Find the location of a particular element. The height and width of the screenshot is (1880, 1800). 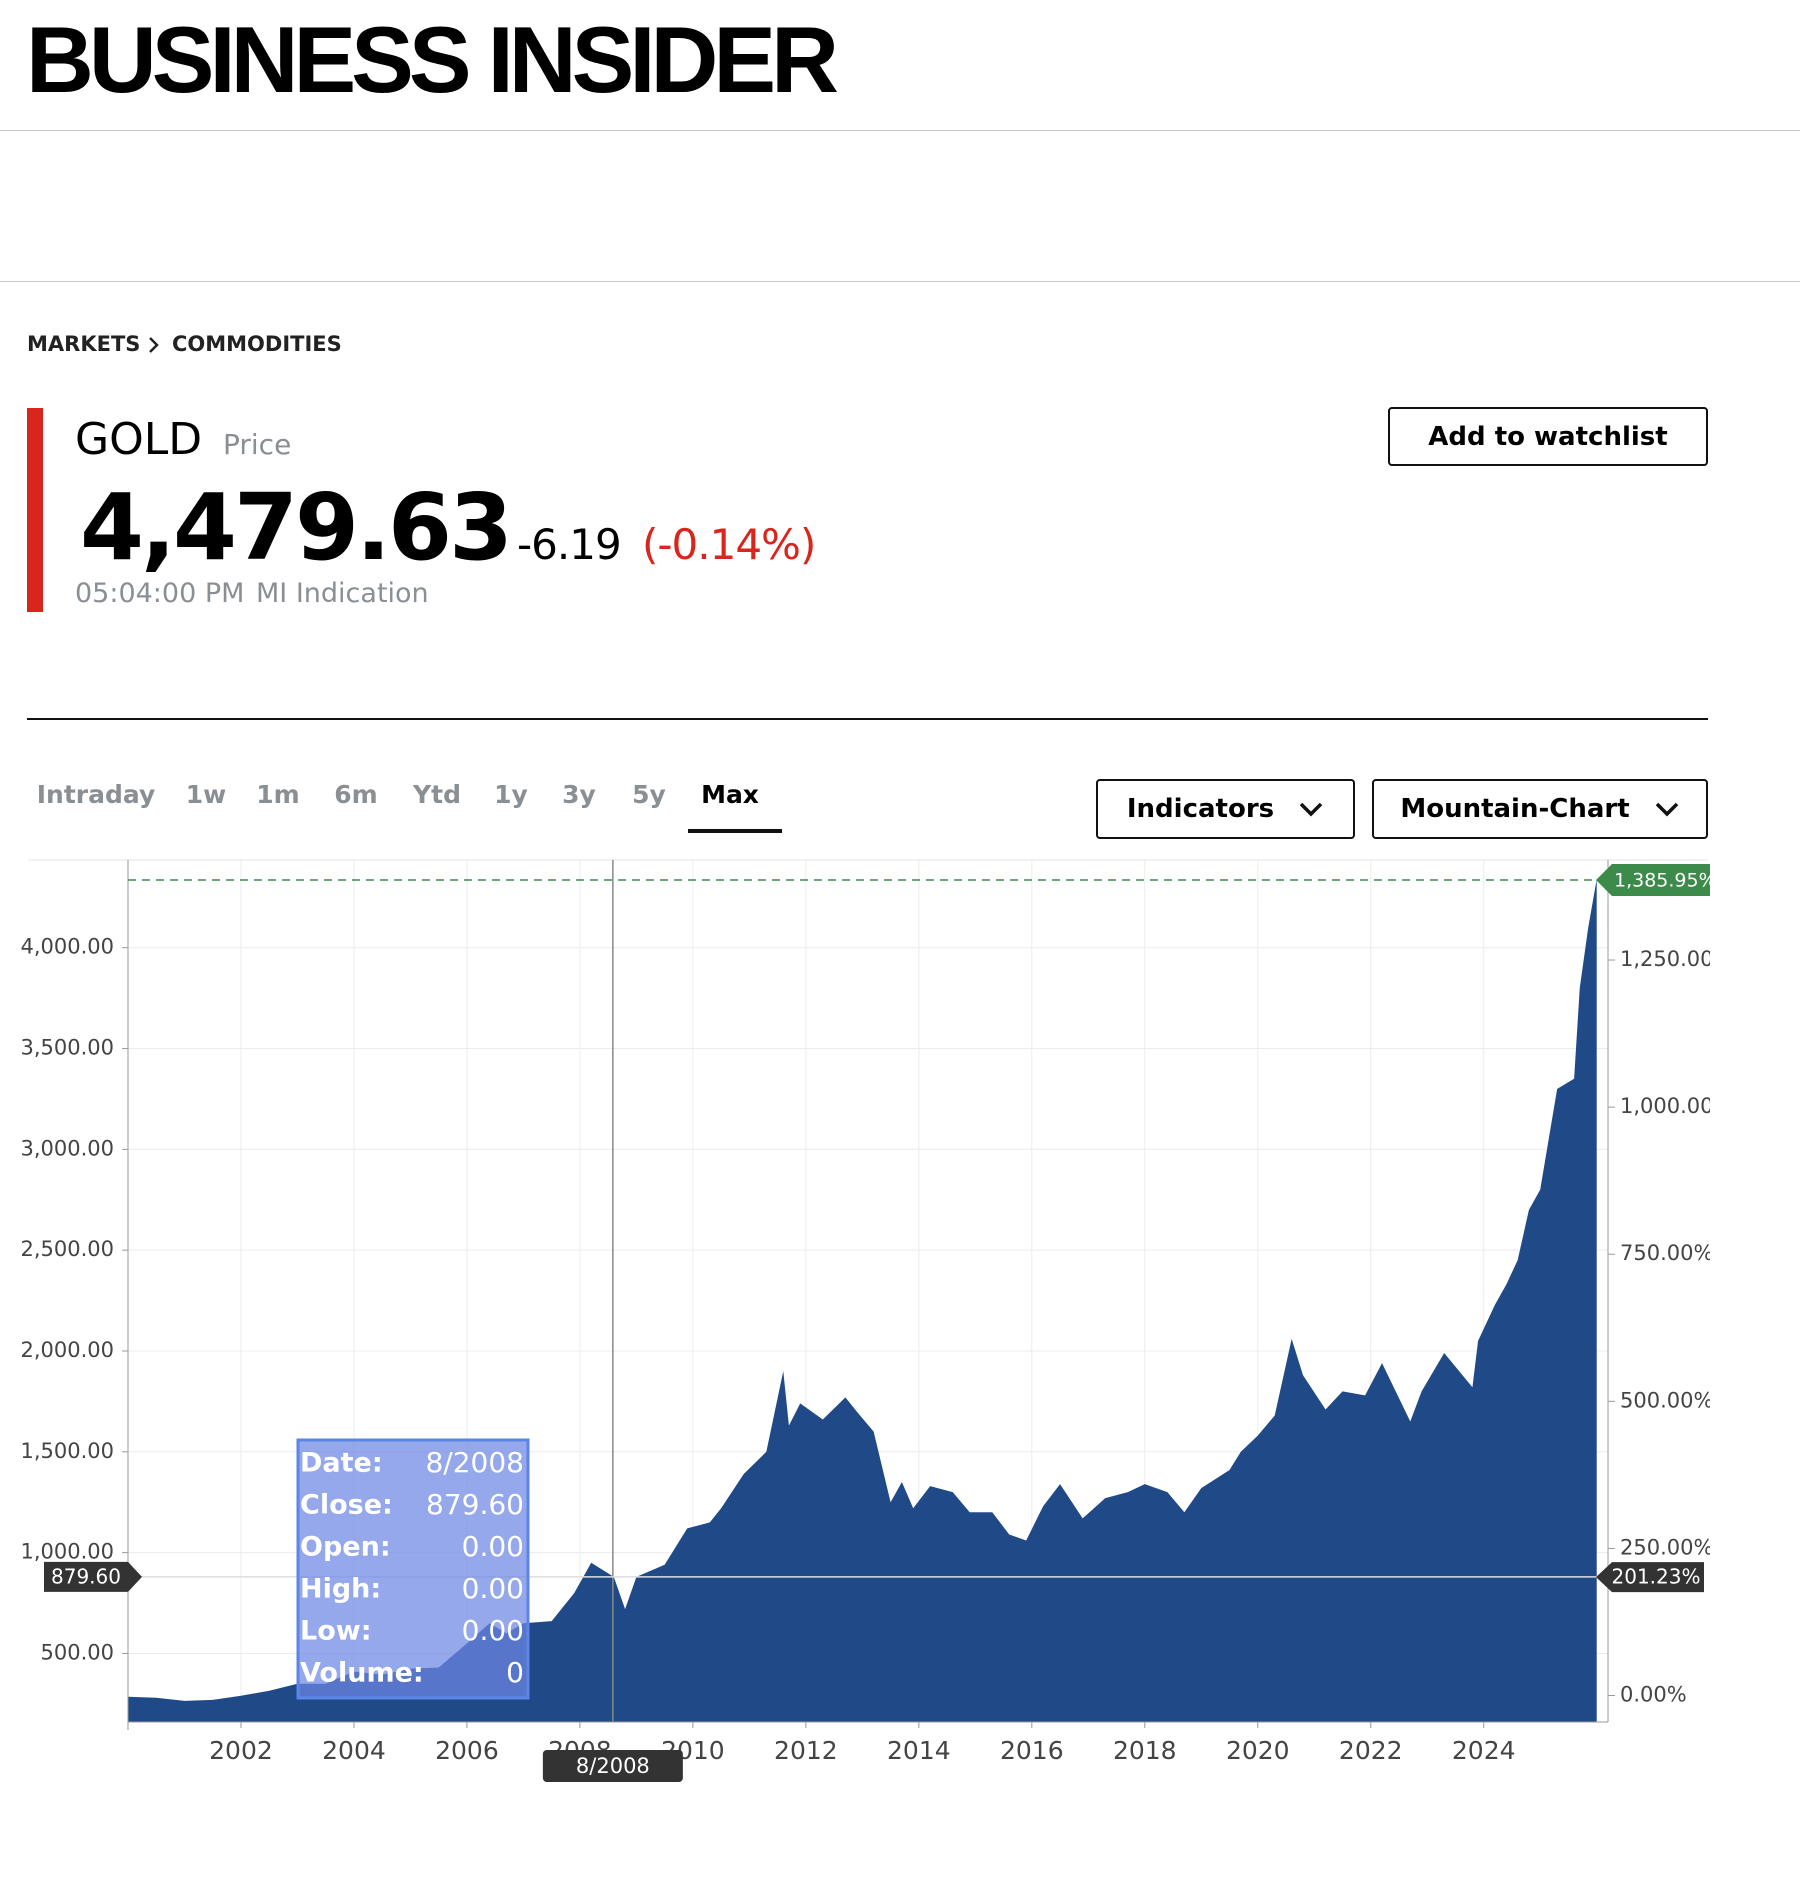

tooltip-value: 8/2008 is located at coordinates (474, 1462).